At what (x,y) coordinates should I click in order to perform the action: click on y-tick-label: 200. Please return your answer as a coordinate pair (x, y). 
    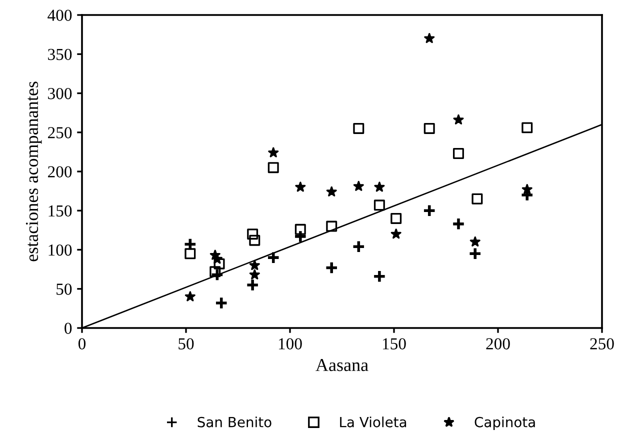
    Looking at the image, I should click on (60, 172).